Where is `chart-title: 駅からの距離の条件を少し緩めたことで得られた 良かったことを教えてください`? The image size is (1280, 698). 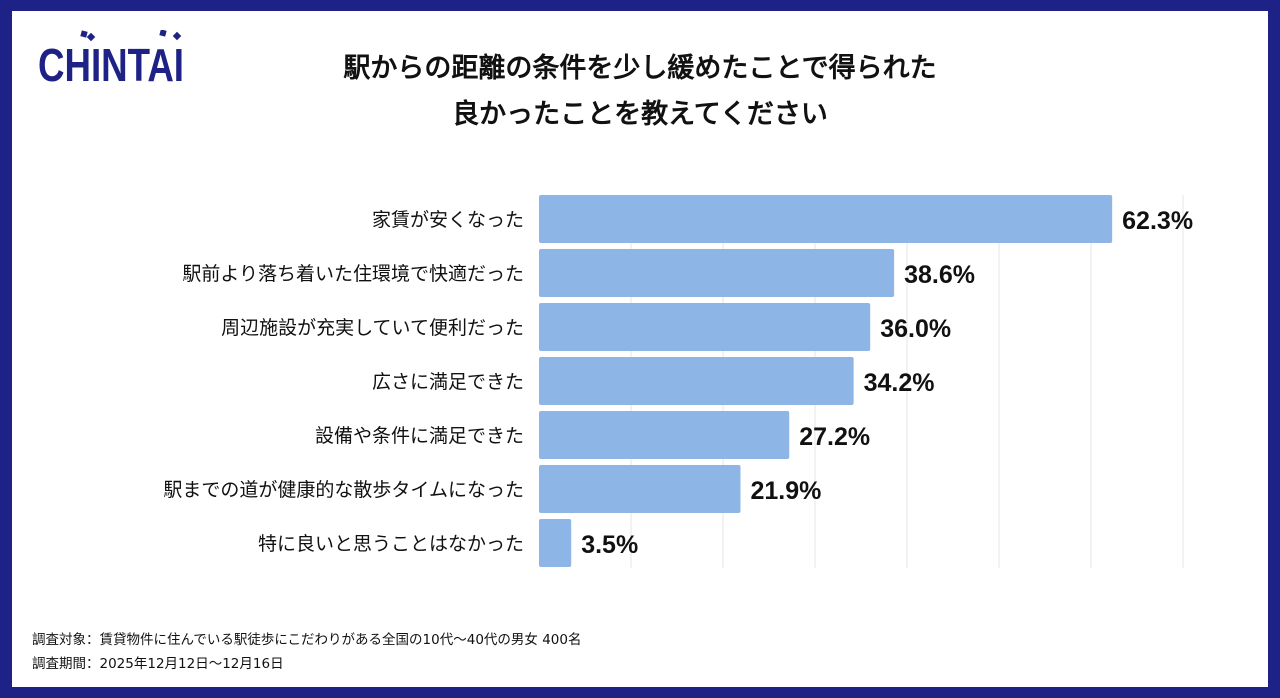
chart-title: 駅からの距離の条件を少し緩めたことで得られた 良かったことを教えてください is located at coordinates (640, 92).